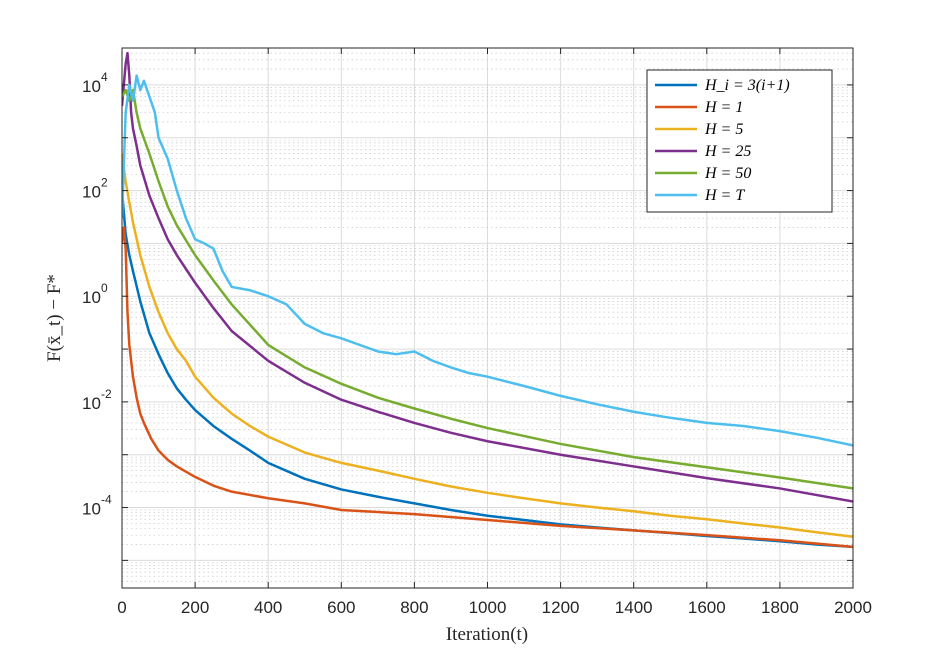  What do you see at coordinates (707, 607) in the screenshot?
I see `x-tick-label: 1600` at bounding box center [707, 607].